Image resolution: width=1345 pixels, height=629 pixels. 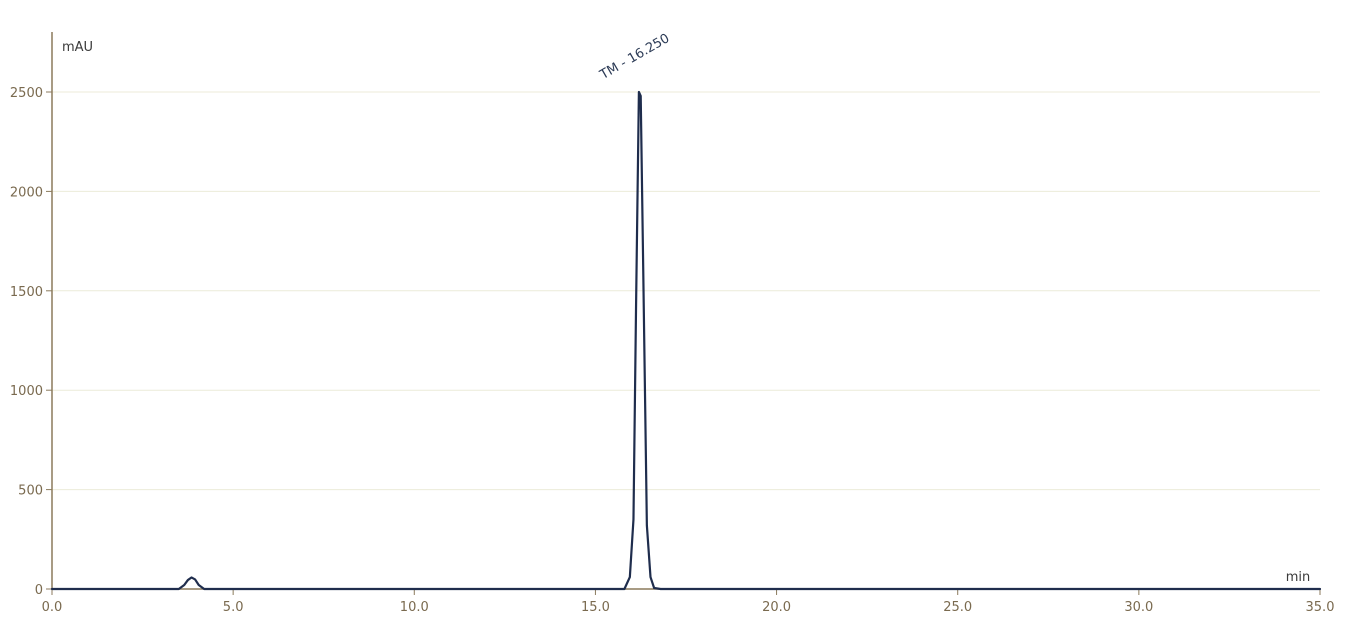 What do you see at coordinates (39, 590) in the screenshot?
I see `y-tick-label: 0` at bounding box center [39, 590].